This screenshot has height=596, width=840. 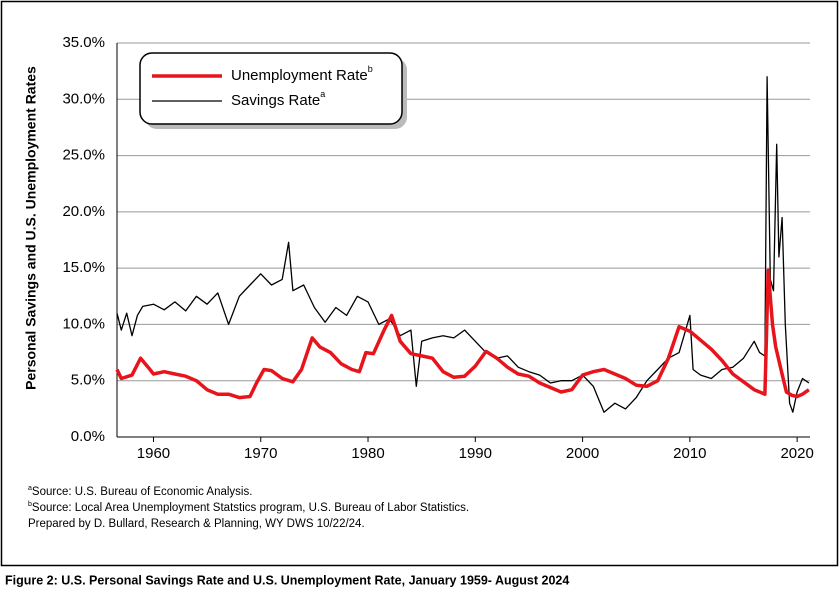 What do you see at coordinates (260, 453) in the screenshot?
I see `x-tick-label: 1970` at bounding box center [260, 453].